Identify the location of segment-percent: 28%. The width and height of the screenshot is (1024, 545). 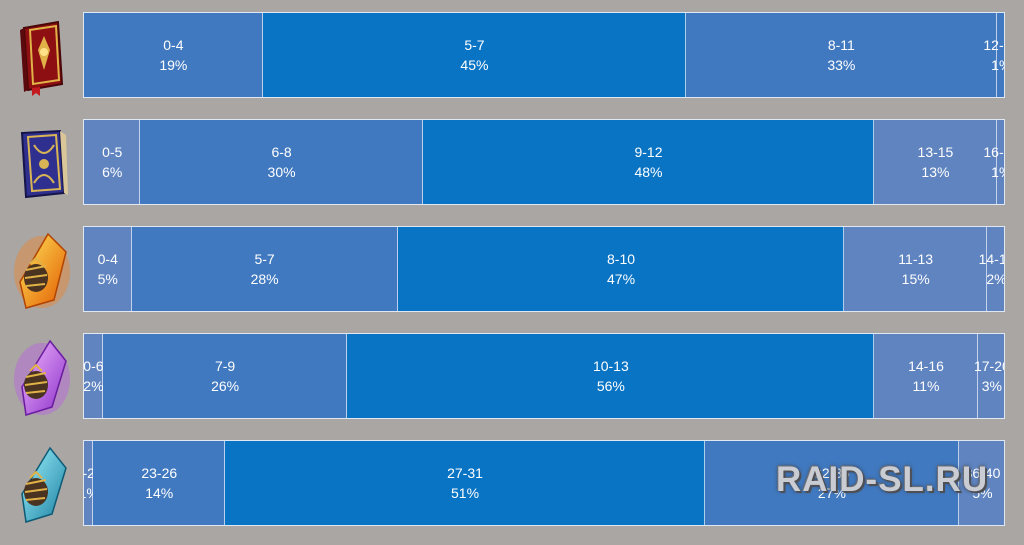
(264, 279).